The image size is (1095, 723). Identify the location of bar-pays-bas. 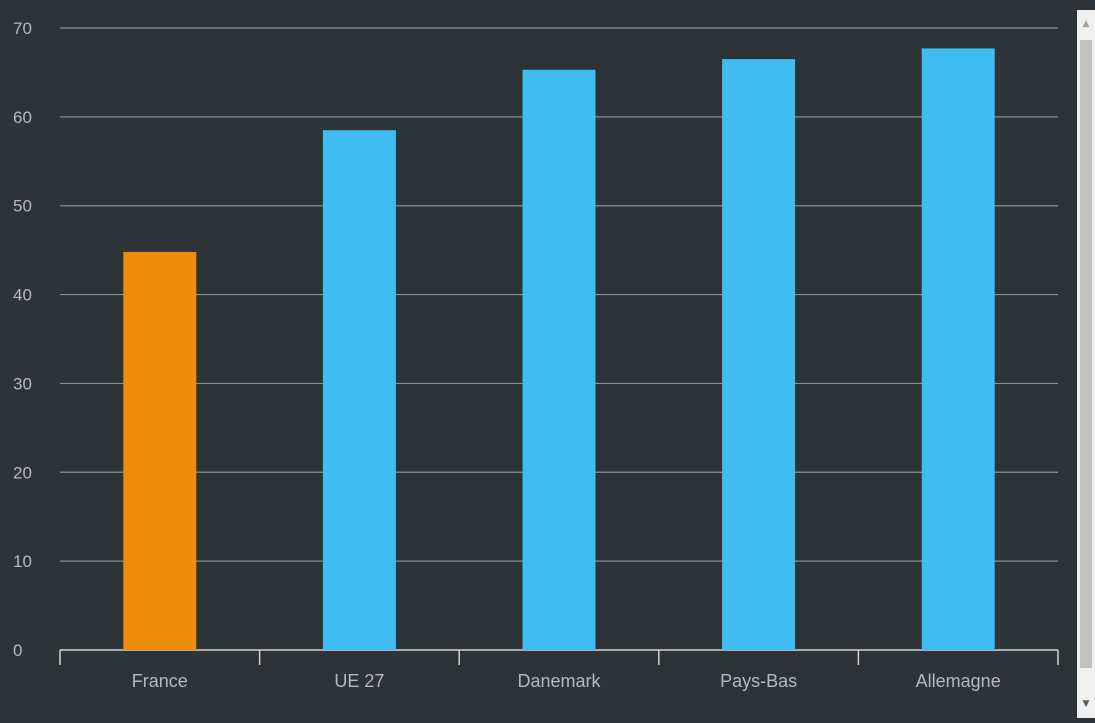
(759, 355).